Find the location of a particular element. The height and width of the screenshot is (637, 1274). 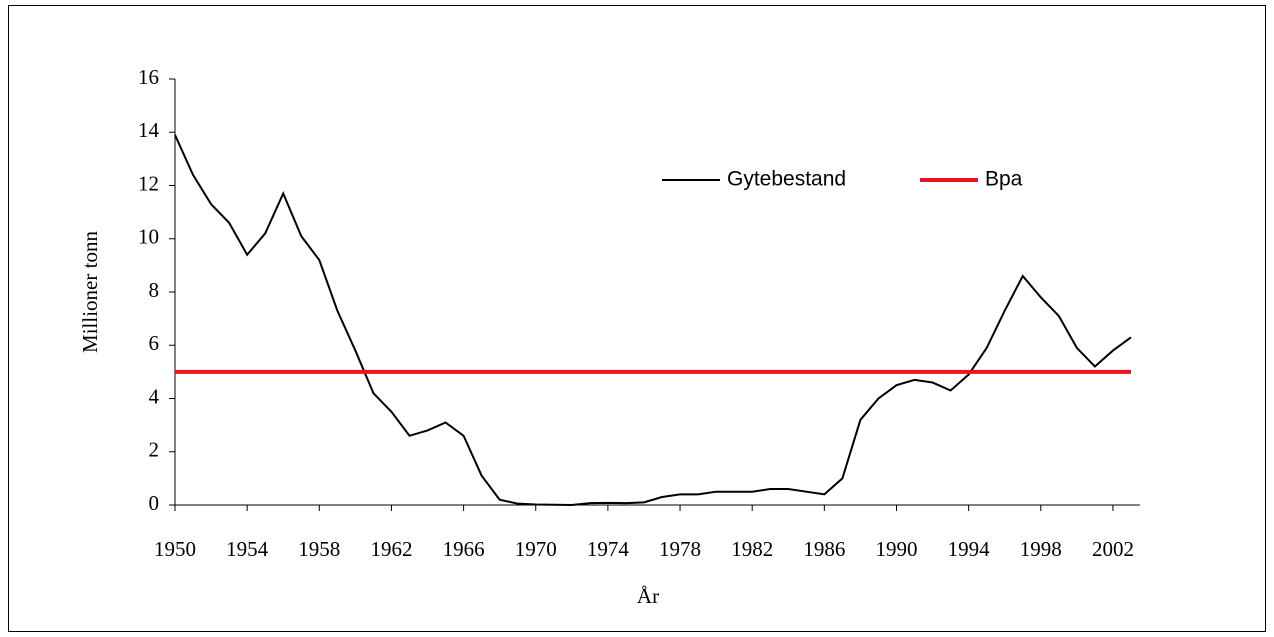

x-tick-label: 1966 is located at coordinates (464, 549).